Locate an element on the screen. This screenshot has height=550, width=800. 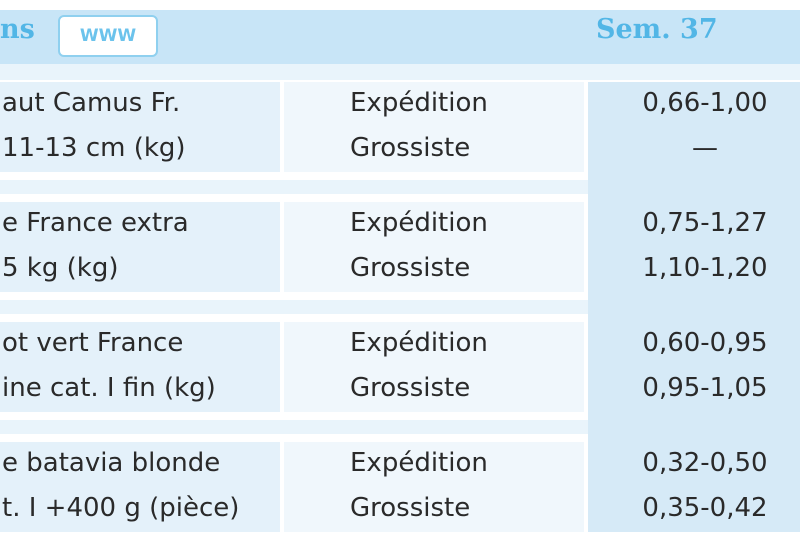
price-range: 0,95-1,05 is located at coordinates (705, 388).